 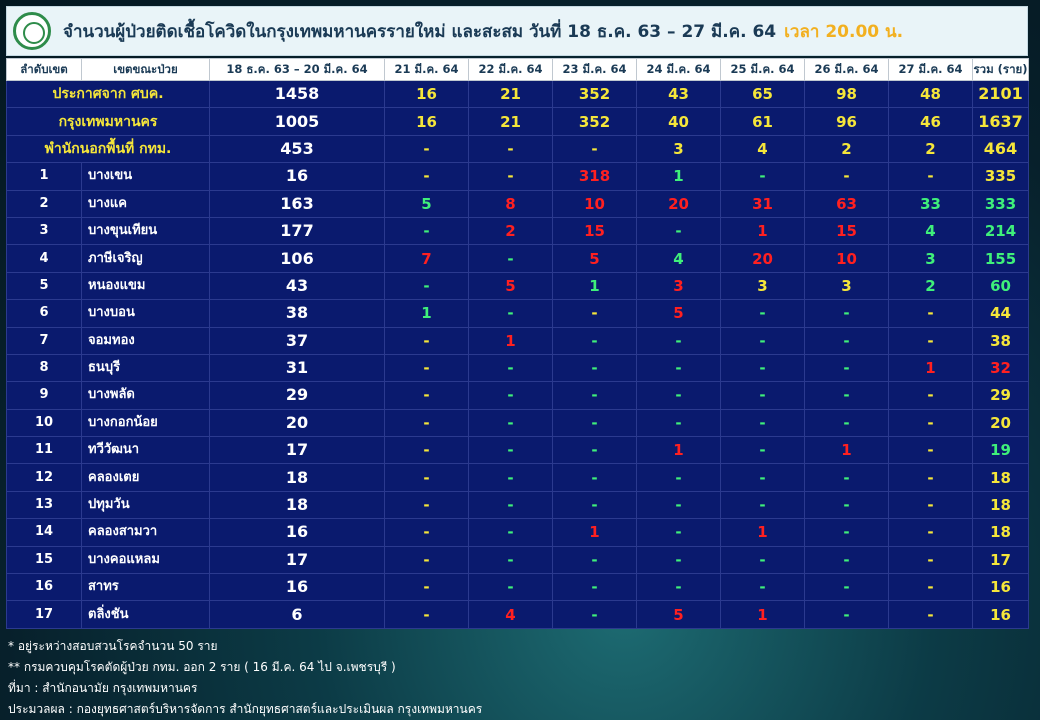 What do you see at coordinates (517, 231) in the screenshot?
I see `table-row: 3 บางขุนเทียน 177-2 15-1 15 4 214` at bounding box center [517, 231].